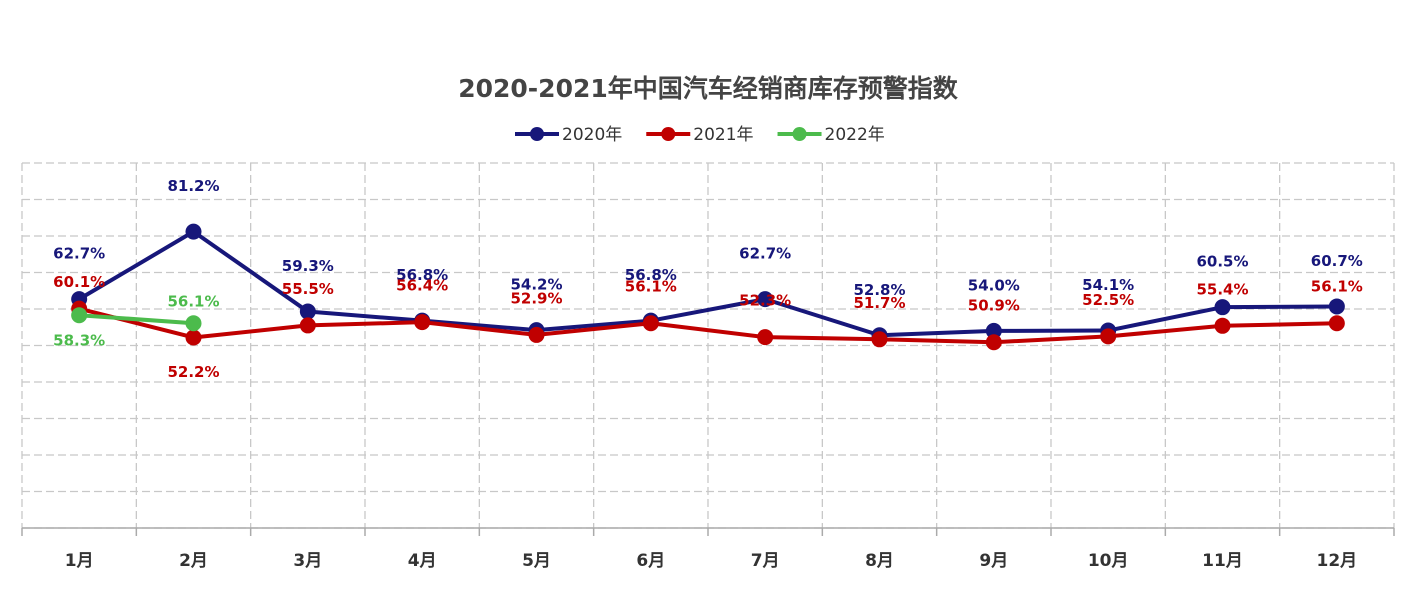 This screenshot has height=591, width=1418. What do you see at coordinates (1108, 285) in the screenshot?
I see `data-label: 54.1%` at bounding box center [1108, 285].